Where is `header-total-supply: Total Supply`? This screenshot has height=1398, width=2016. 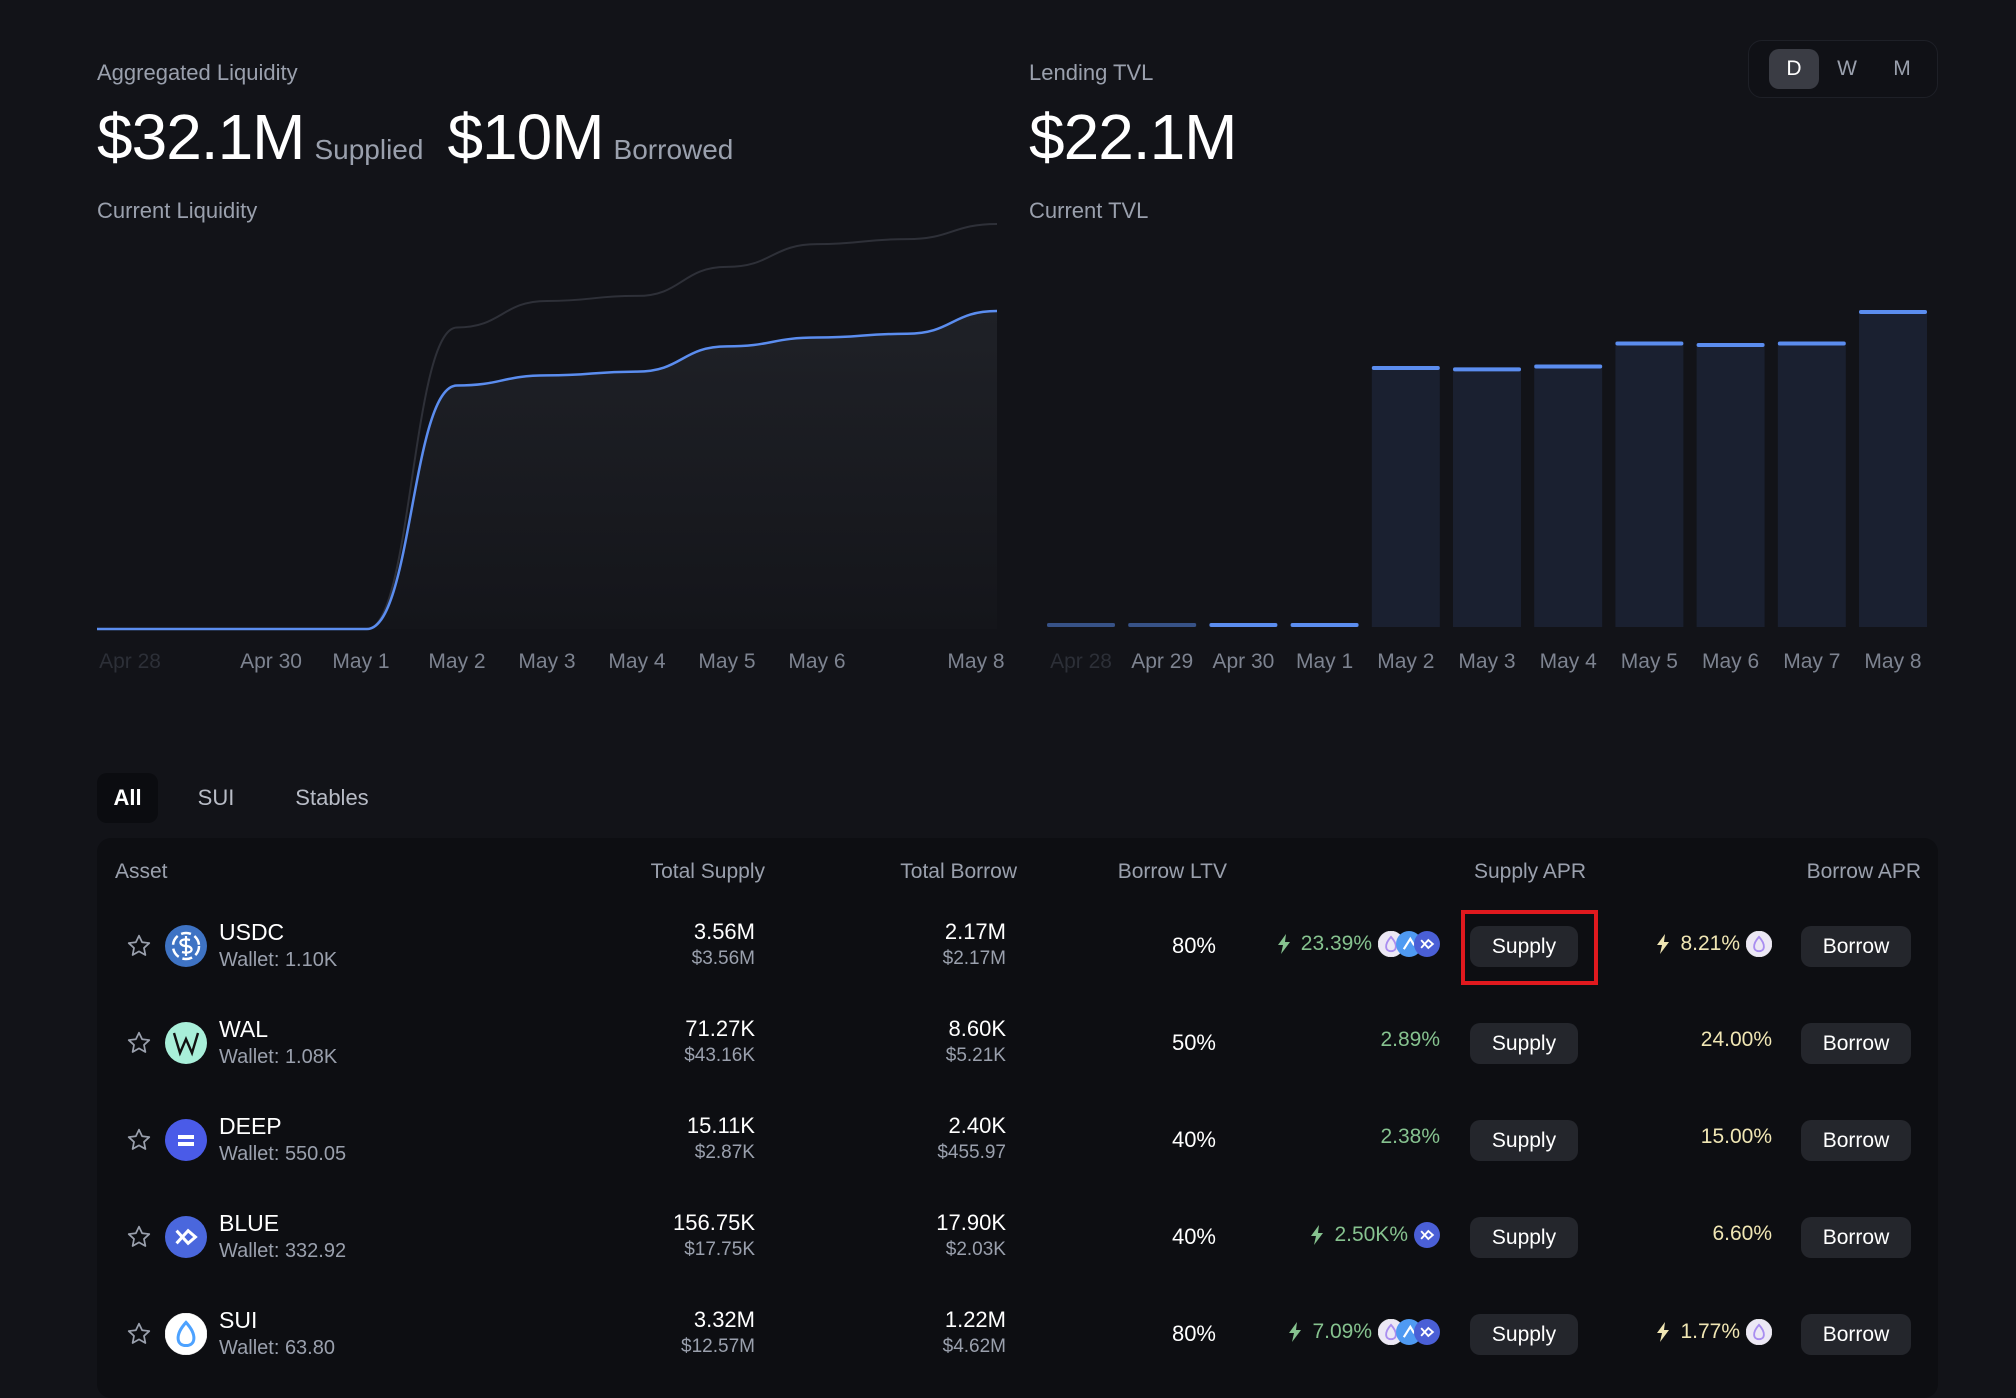 header-total-supply: Total Supply is located at coordinates (707, 871).